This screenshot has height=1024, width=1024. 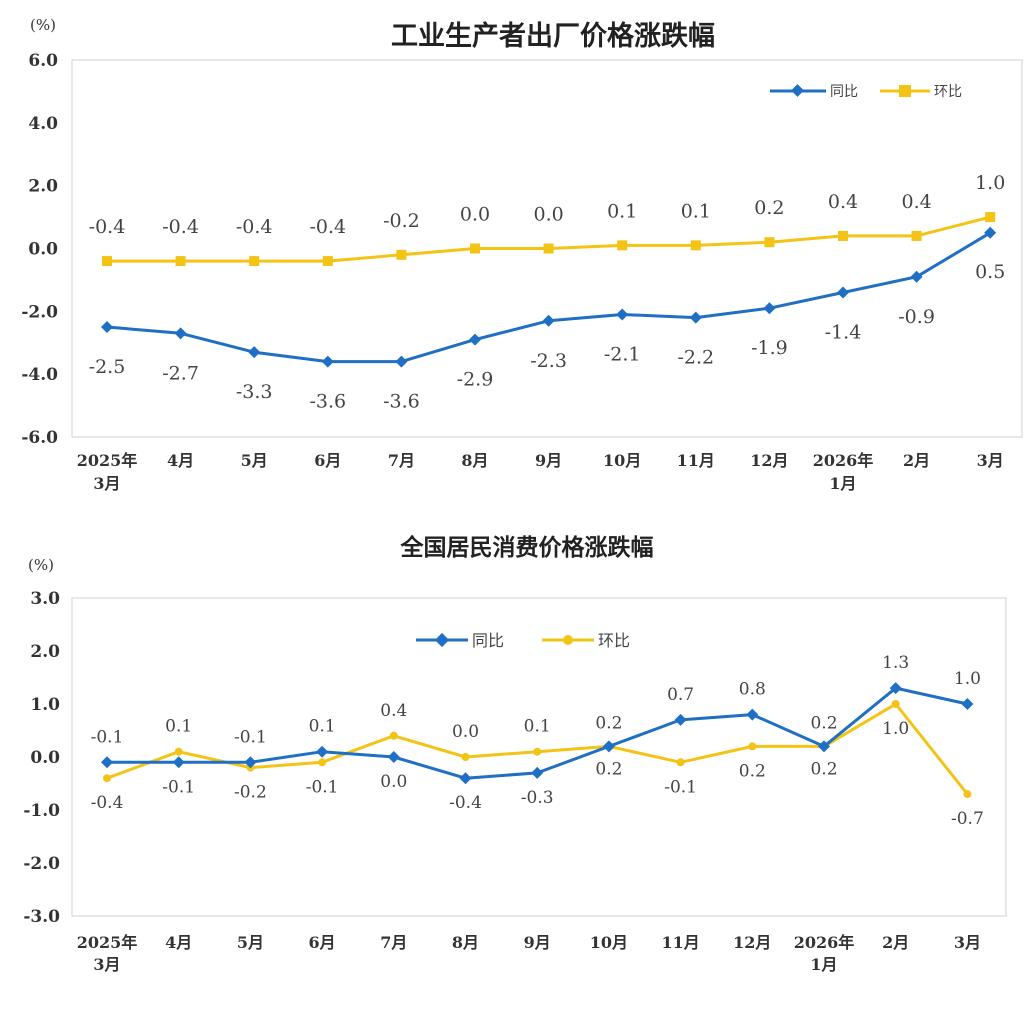 What do you see at coordinates (41, 917) in the screenshot?
I see `y-tick-label: -3.0` at bounding box center [41, 917].